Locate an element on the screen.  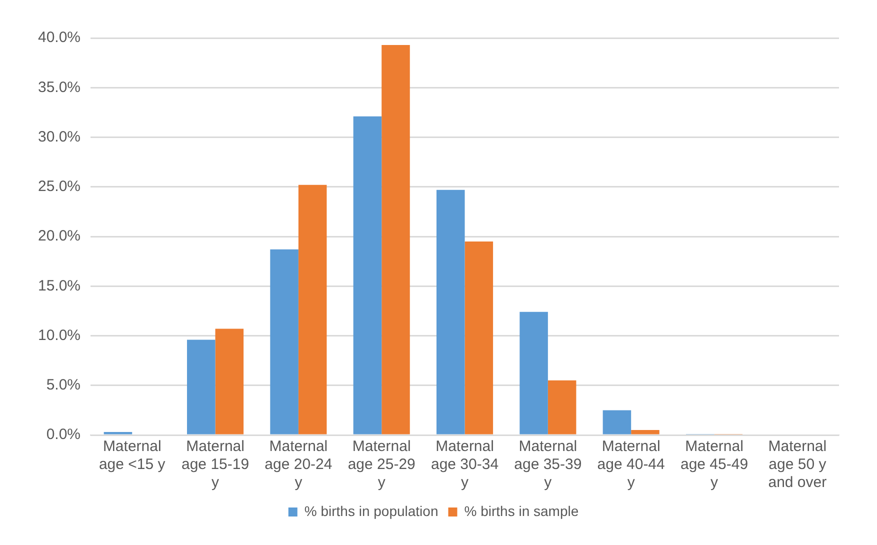
y-tick-label: 40.0% is located at coordinates (59, 37).